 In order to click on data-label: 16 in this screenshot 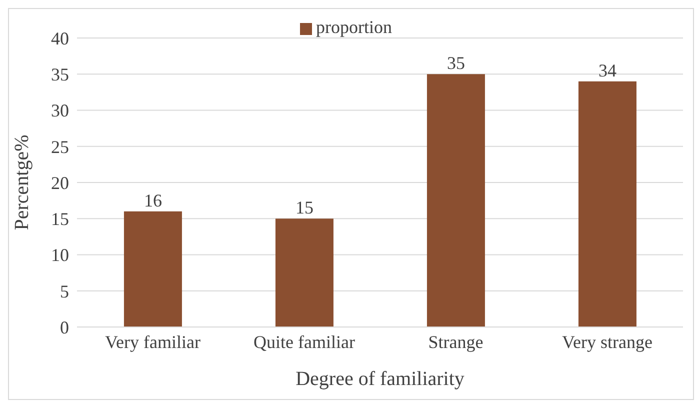, I will do `click(153, 200)`.